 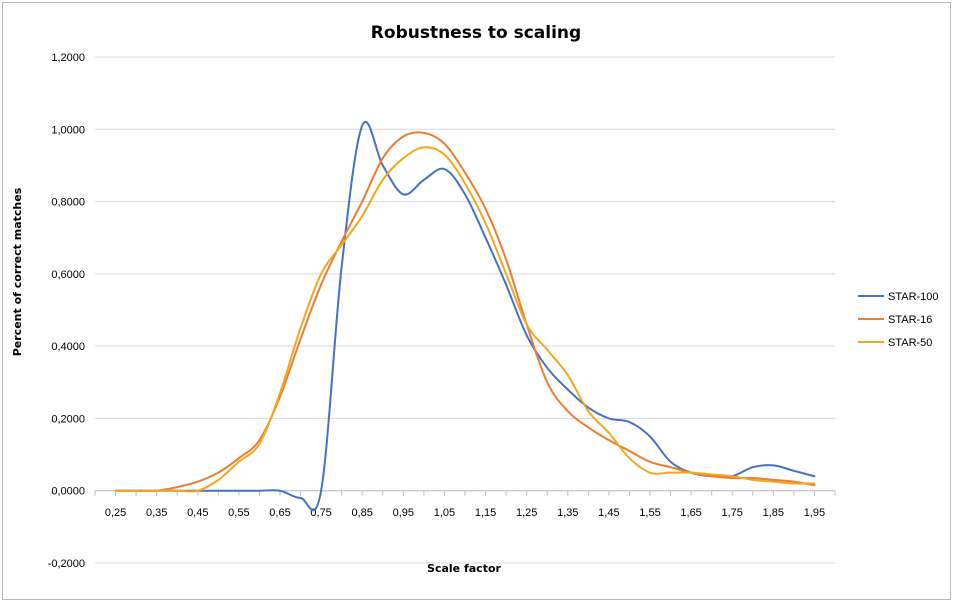 I want to click on x-tick-label: 0,95, so click(x=403, y=513).